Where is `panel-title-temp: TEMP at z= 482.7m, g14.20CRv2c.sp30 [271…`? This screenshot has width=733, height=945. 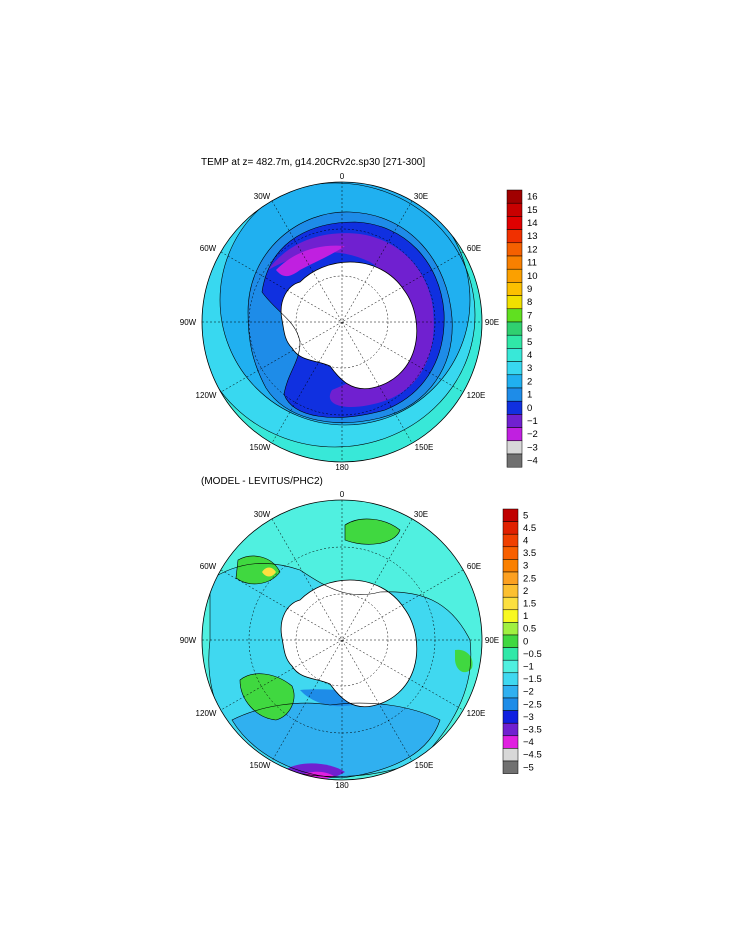 panel-title-temp: TEMP at z= 482.7m, g14.20CRv2c.sp30 [271… is located at coordinates (313, 162).